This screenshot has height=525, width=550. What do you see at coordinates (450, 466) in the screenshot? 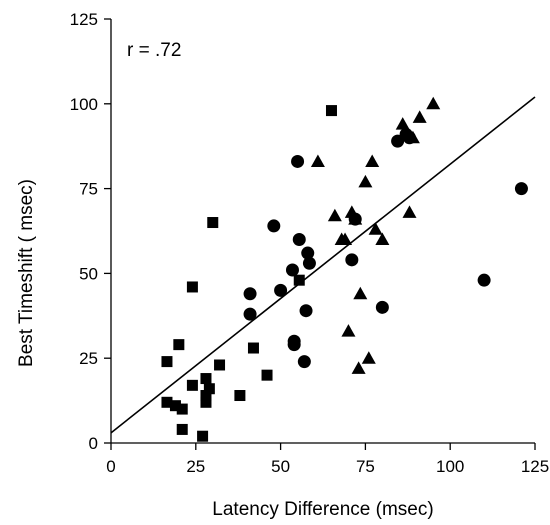
I see `x-tick-label: 100` at bounding box center [450, 466].